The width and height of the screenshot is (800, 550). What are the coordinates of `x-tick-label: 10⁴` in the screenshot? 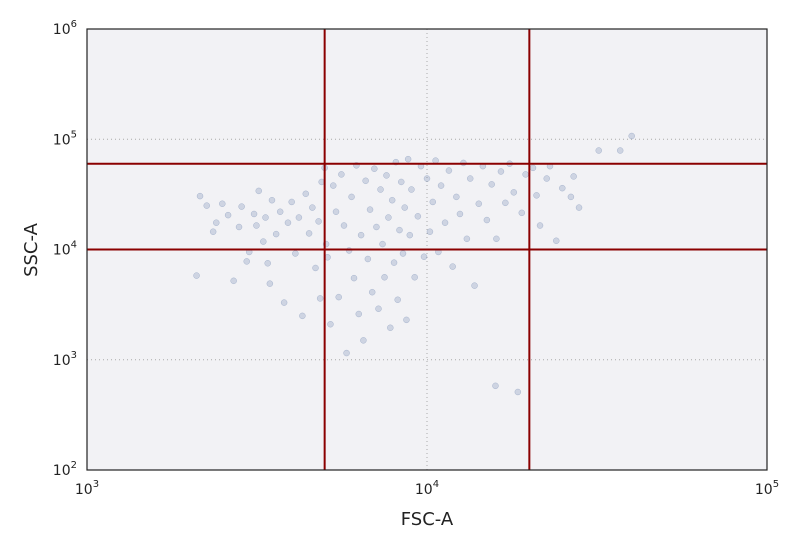 It's located at (427, 488).